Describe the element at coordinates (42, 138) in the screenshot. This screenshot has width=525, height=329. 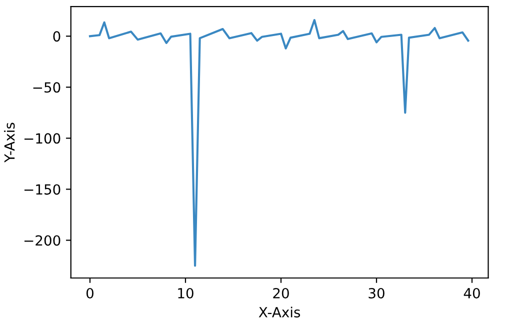
I see `y-tick-label: −100` at that location.